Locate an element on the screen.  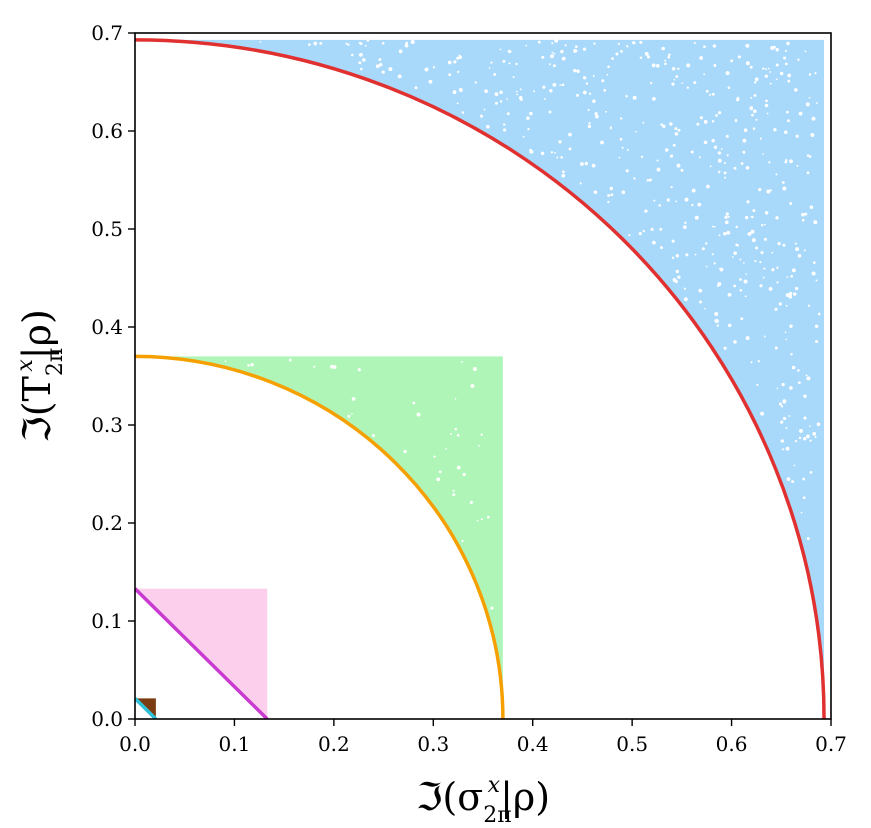
x-tick-label: 0.4 is located at coordinates (533, 744).